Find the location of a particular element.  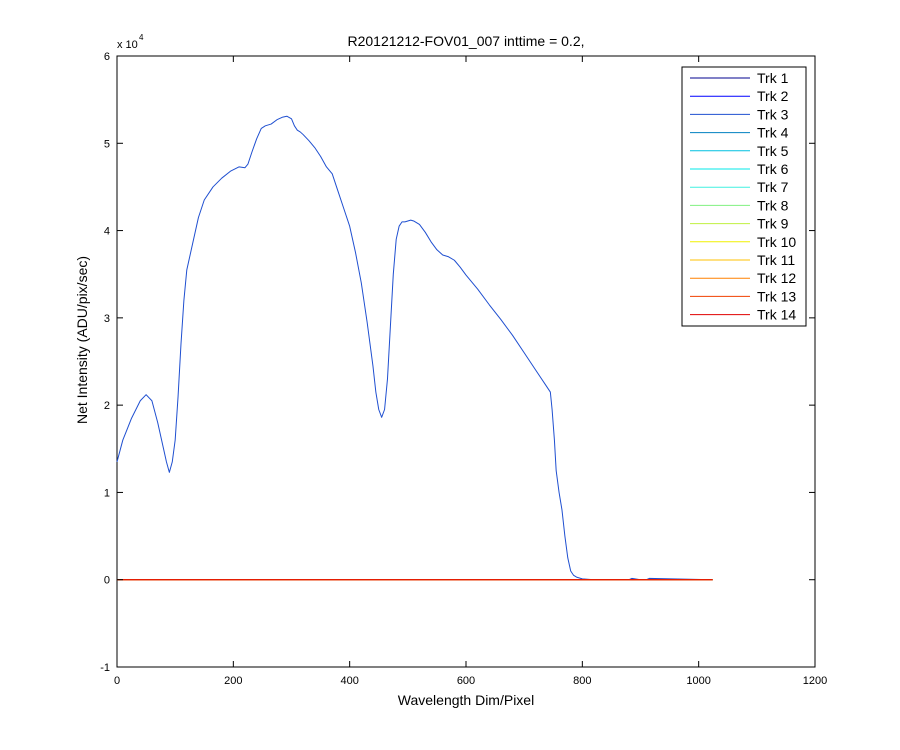

legend-item: Trk 3 is located at coordinates (739, 114).